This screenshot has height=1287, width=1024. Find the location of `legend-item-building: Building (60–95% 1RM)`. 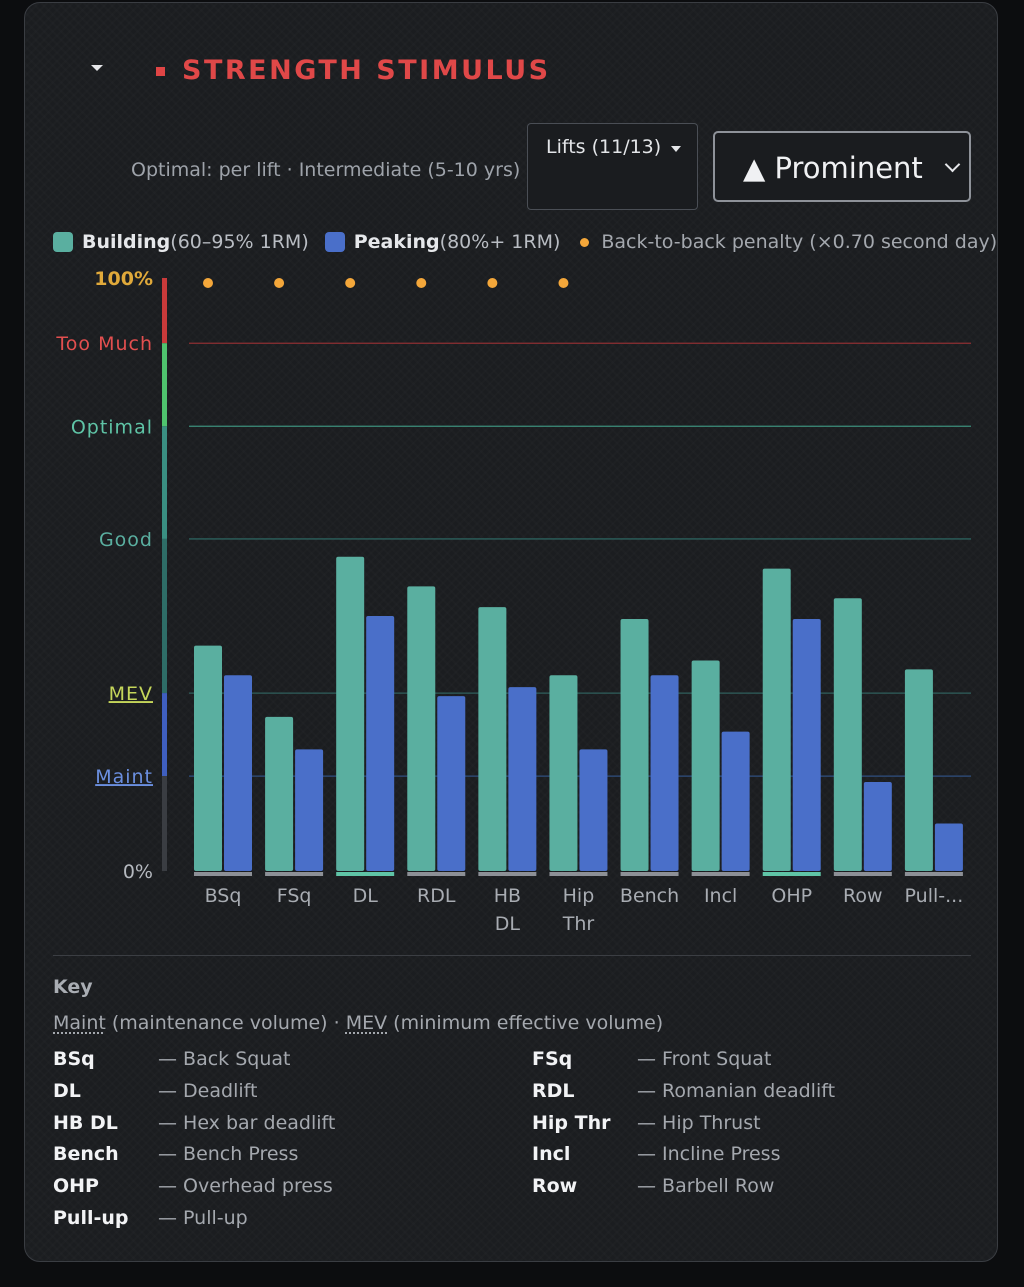

legend-item-building: Building (60–95% 1RM) is located at coordinates (181, 242).